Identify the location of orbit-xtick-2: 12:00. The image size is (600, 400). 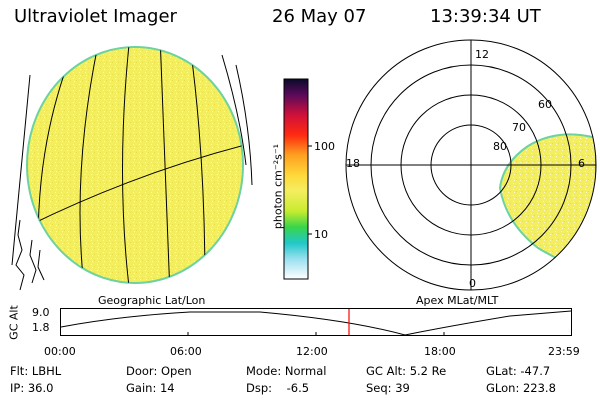
(312, 351).